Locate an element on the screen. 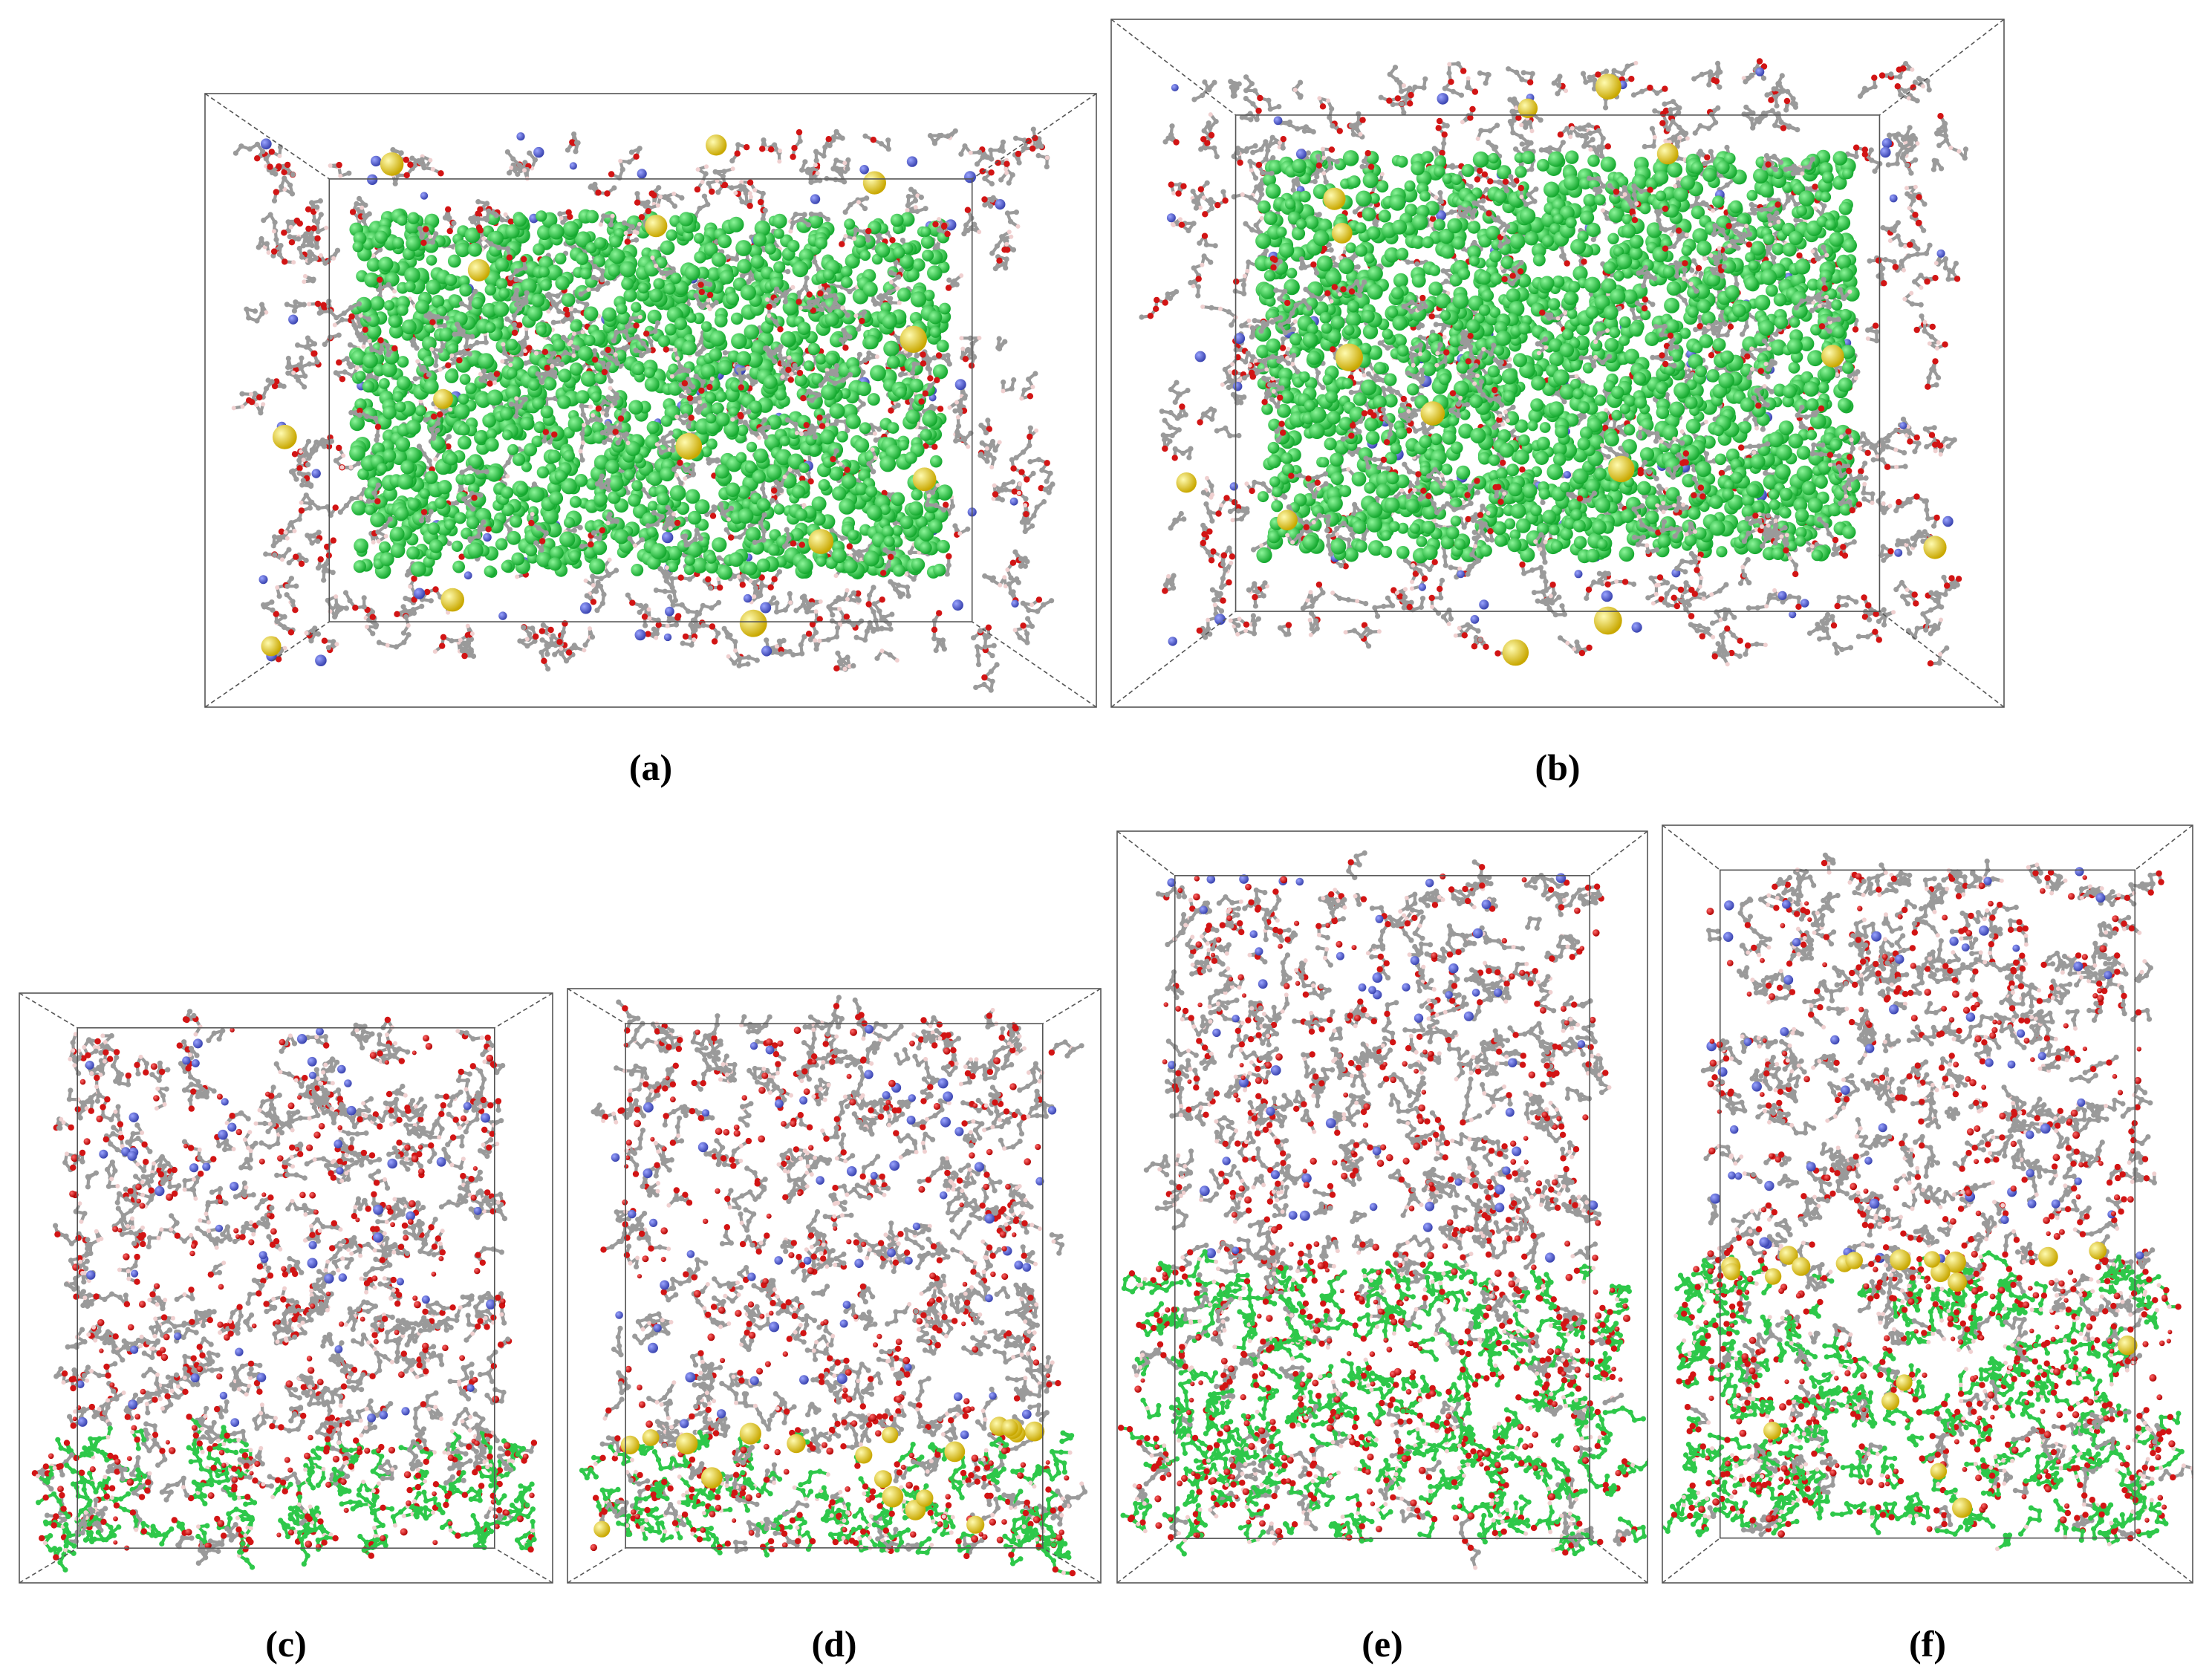  caption-e: (e) is located at coordinates (1382, 1644).